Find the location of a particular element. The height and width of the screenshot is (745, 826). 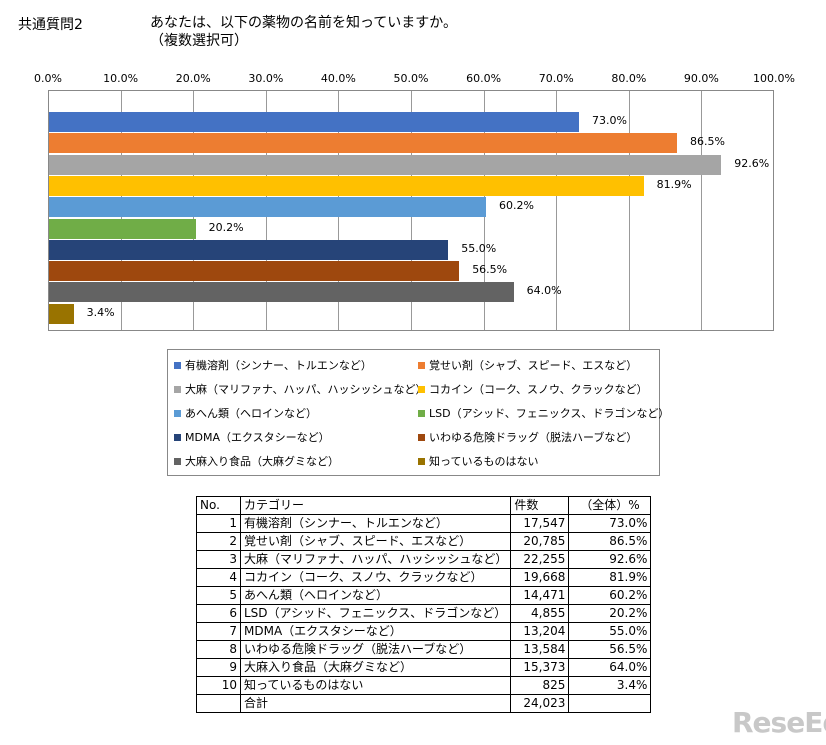

row-category: 覚せい剤（シャブ、スピード、エスなど） is located at coordinates (375, 541).